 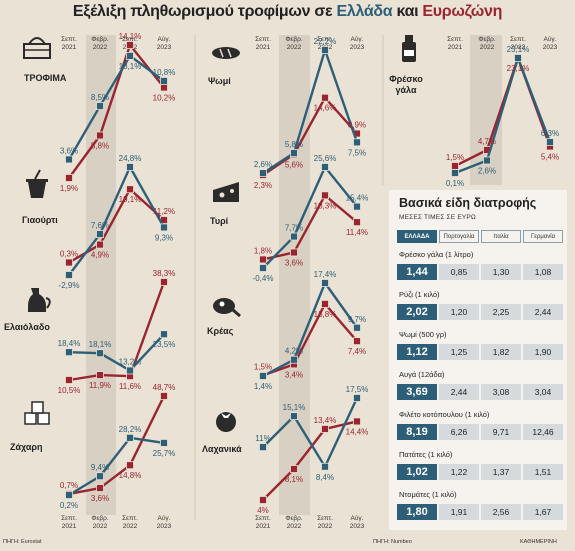 What do you see at coordinates (22, 542) in the screenshot?
I see `source-eurostat: ΠΗΓΗ: Eurostat` at bounding box center [22, 542].